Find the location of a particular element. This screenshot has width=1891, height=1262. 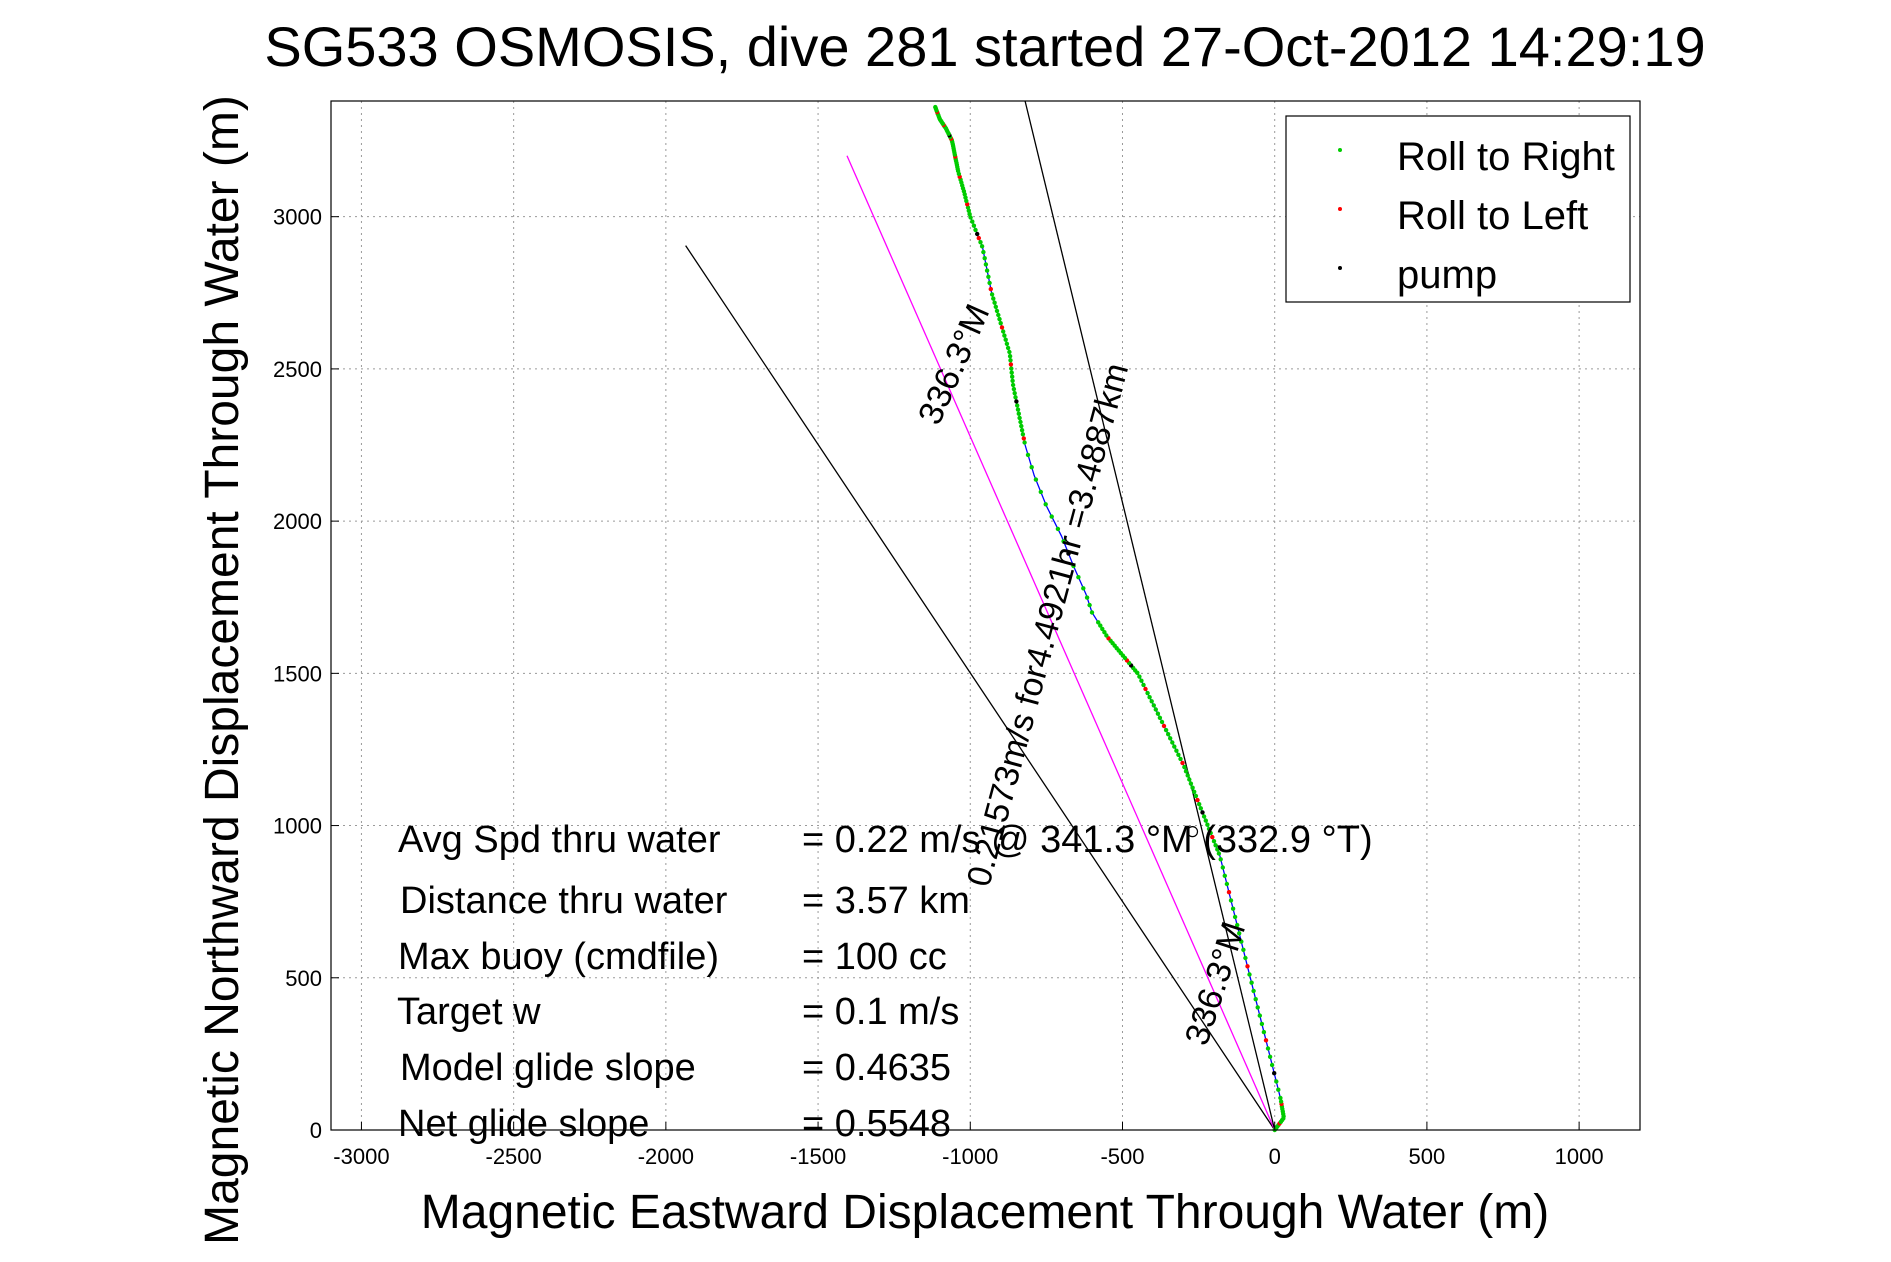

reference-line is located at coordinates (1150, 615).